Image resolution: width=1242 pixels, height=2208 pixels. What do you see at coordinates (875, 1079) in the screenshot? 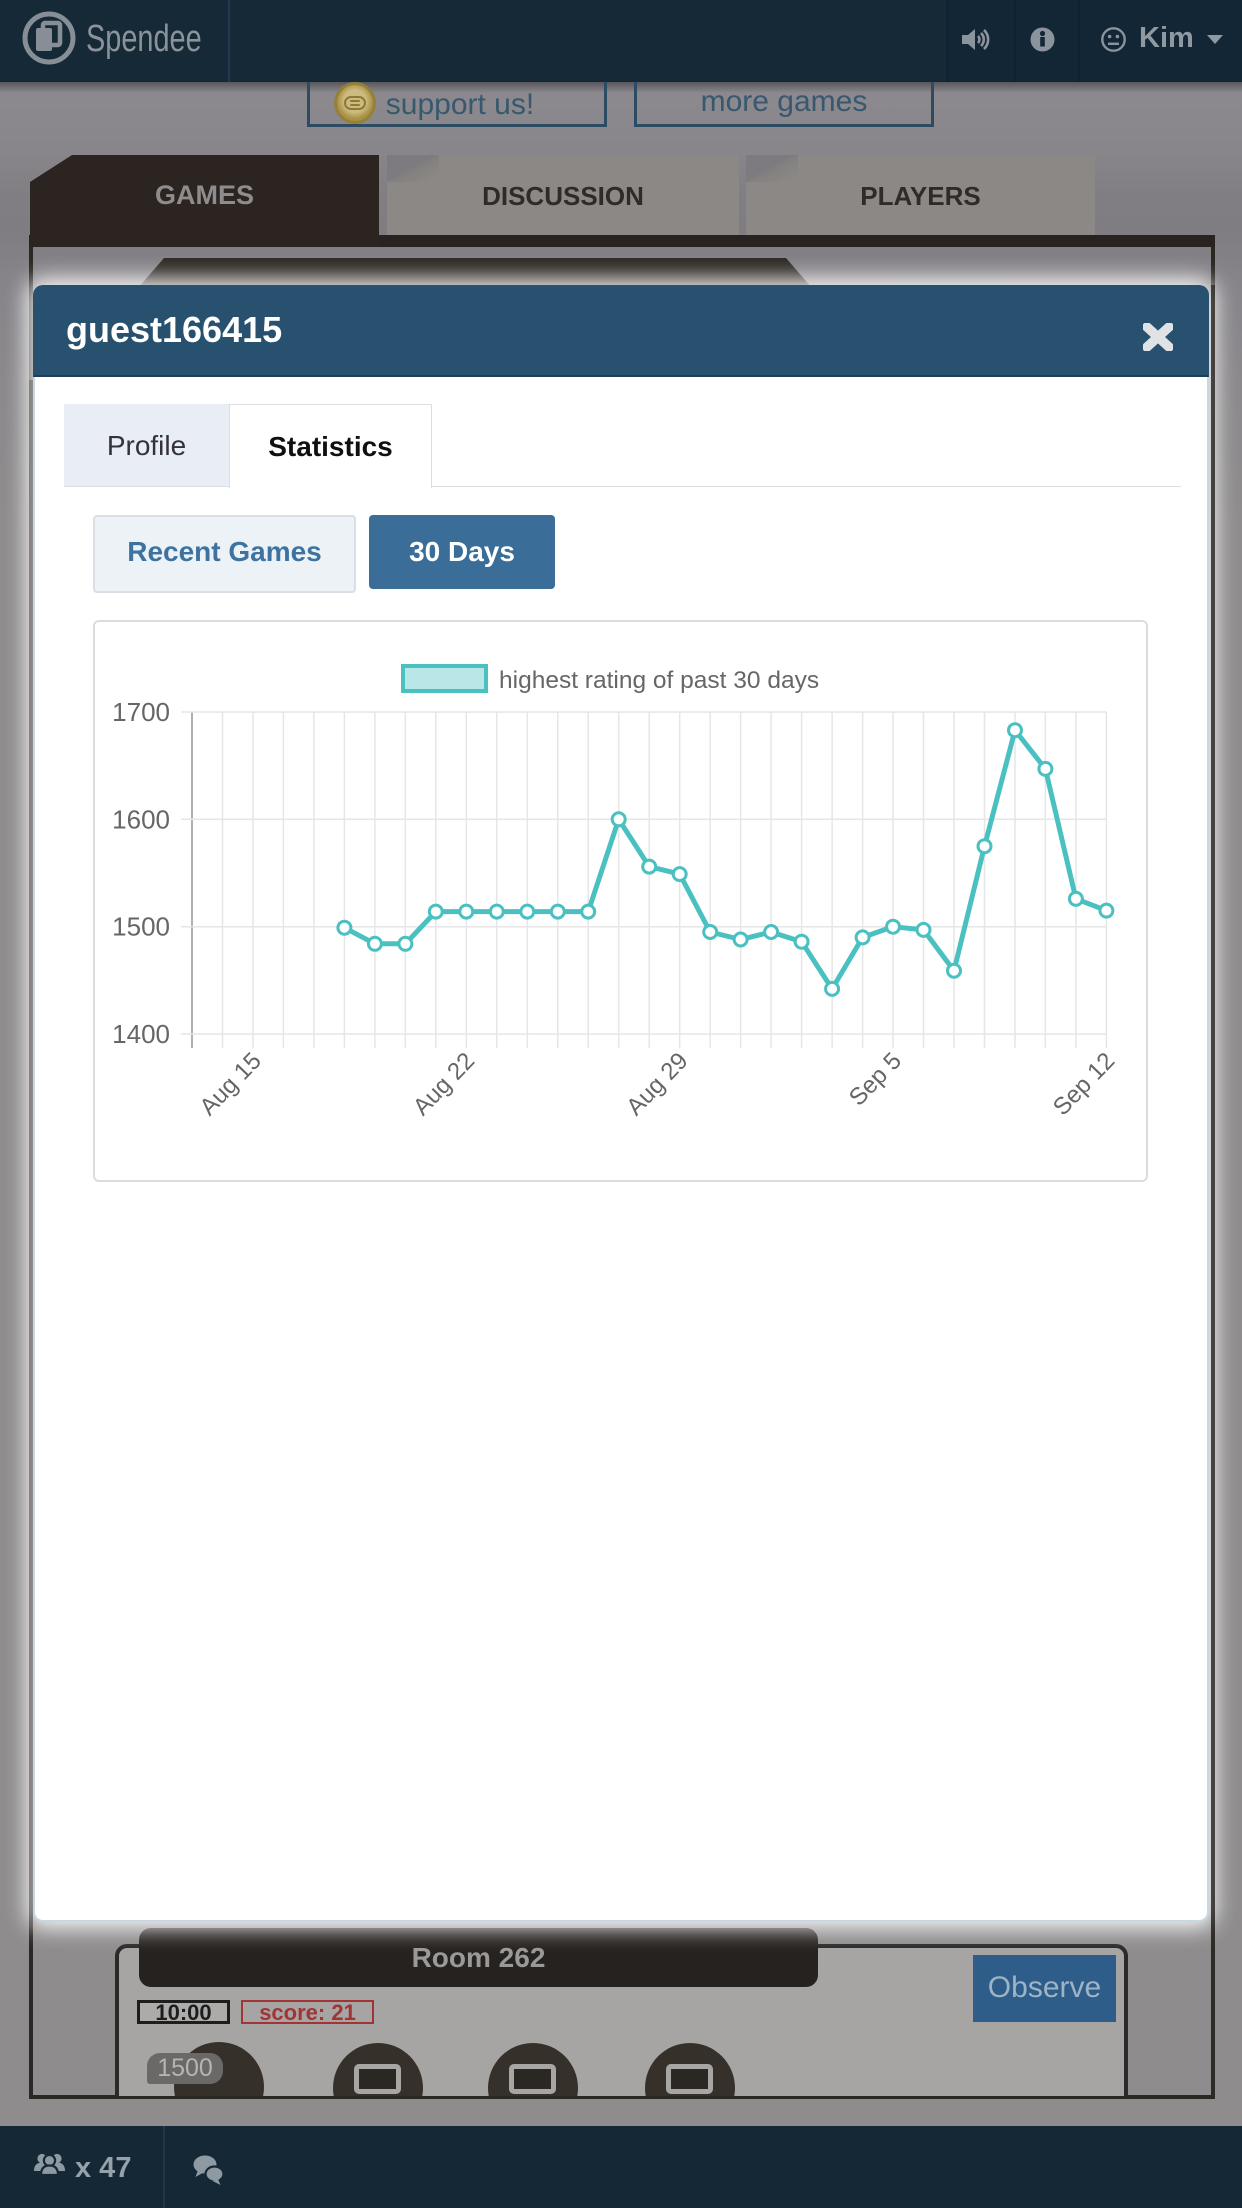
I see `svg-text: Sep 5` at bounding box center [875, 1079].